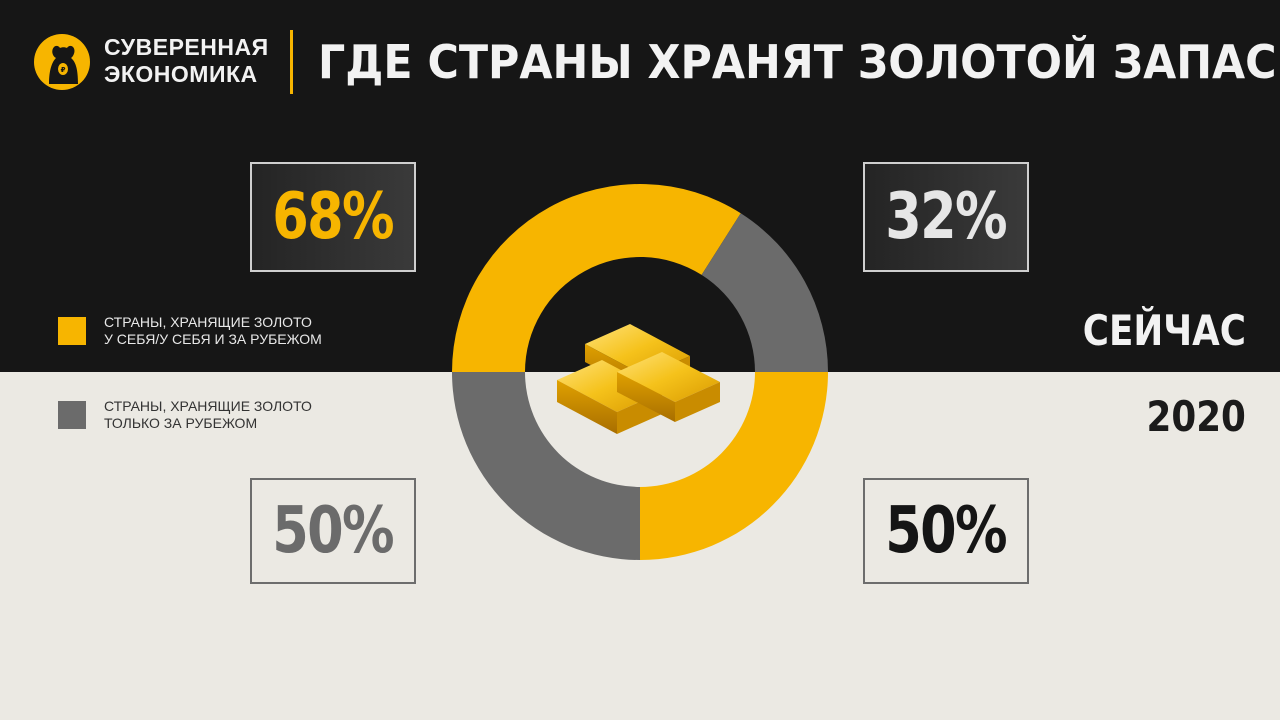  I want to click on value-now-abroad: 32%, so click(946, 217).